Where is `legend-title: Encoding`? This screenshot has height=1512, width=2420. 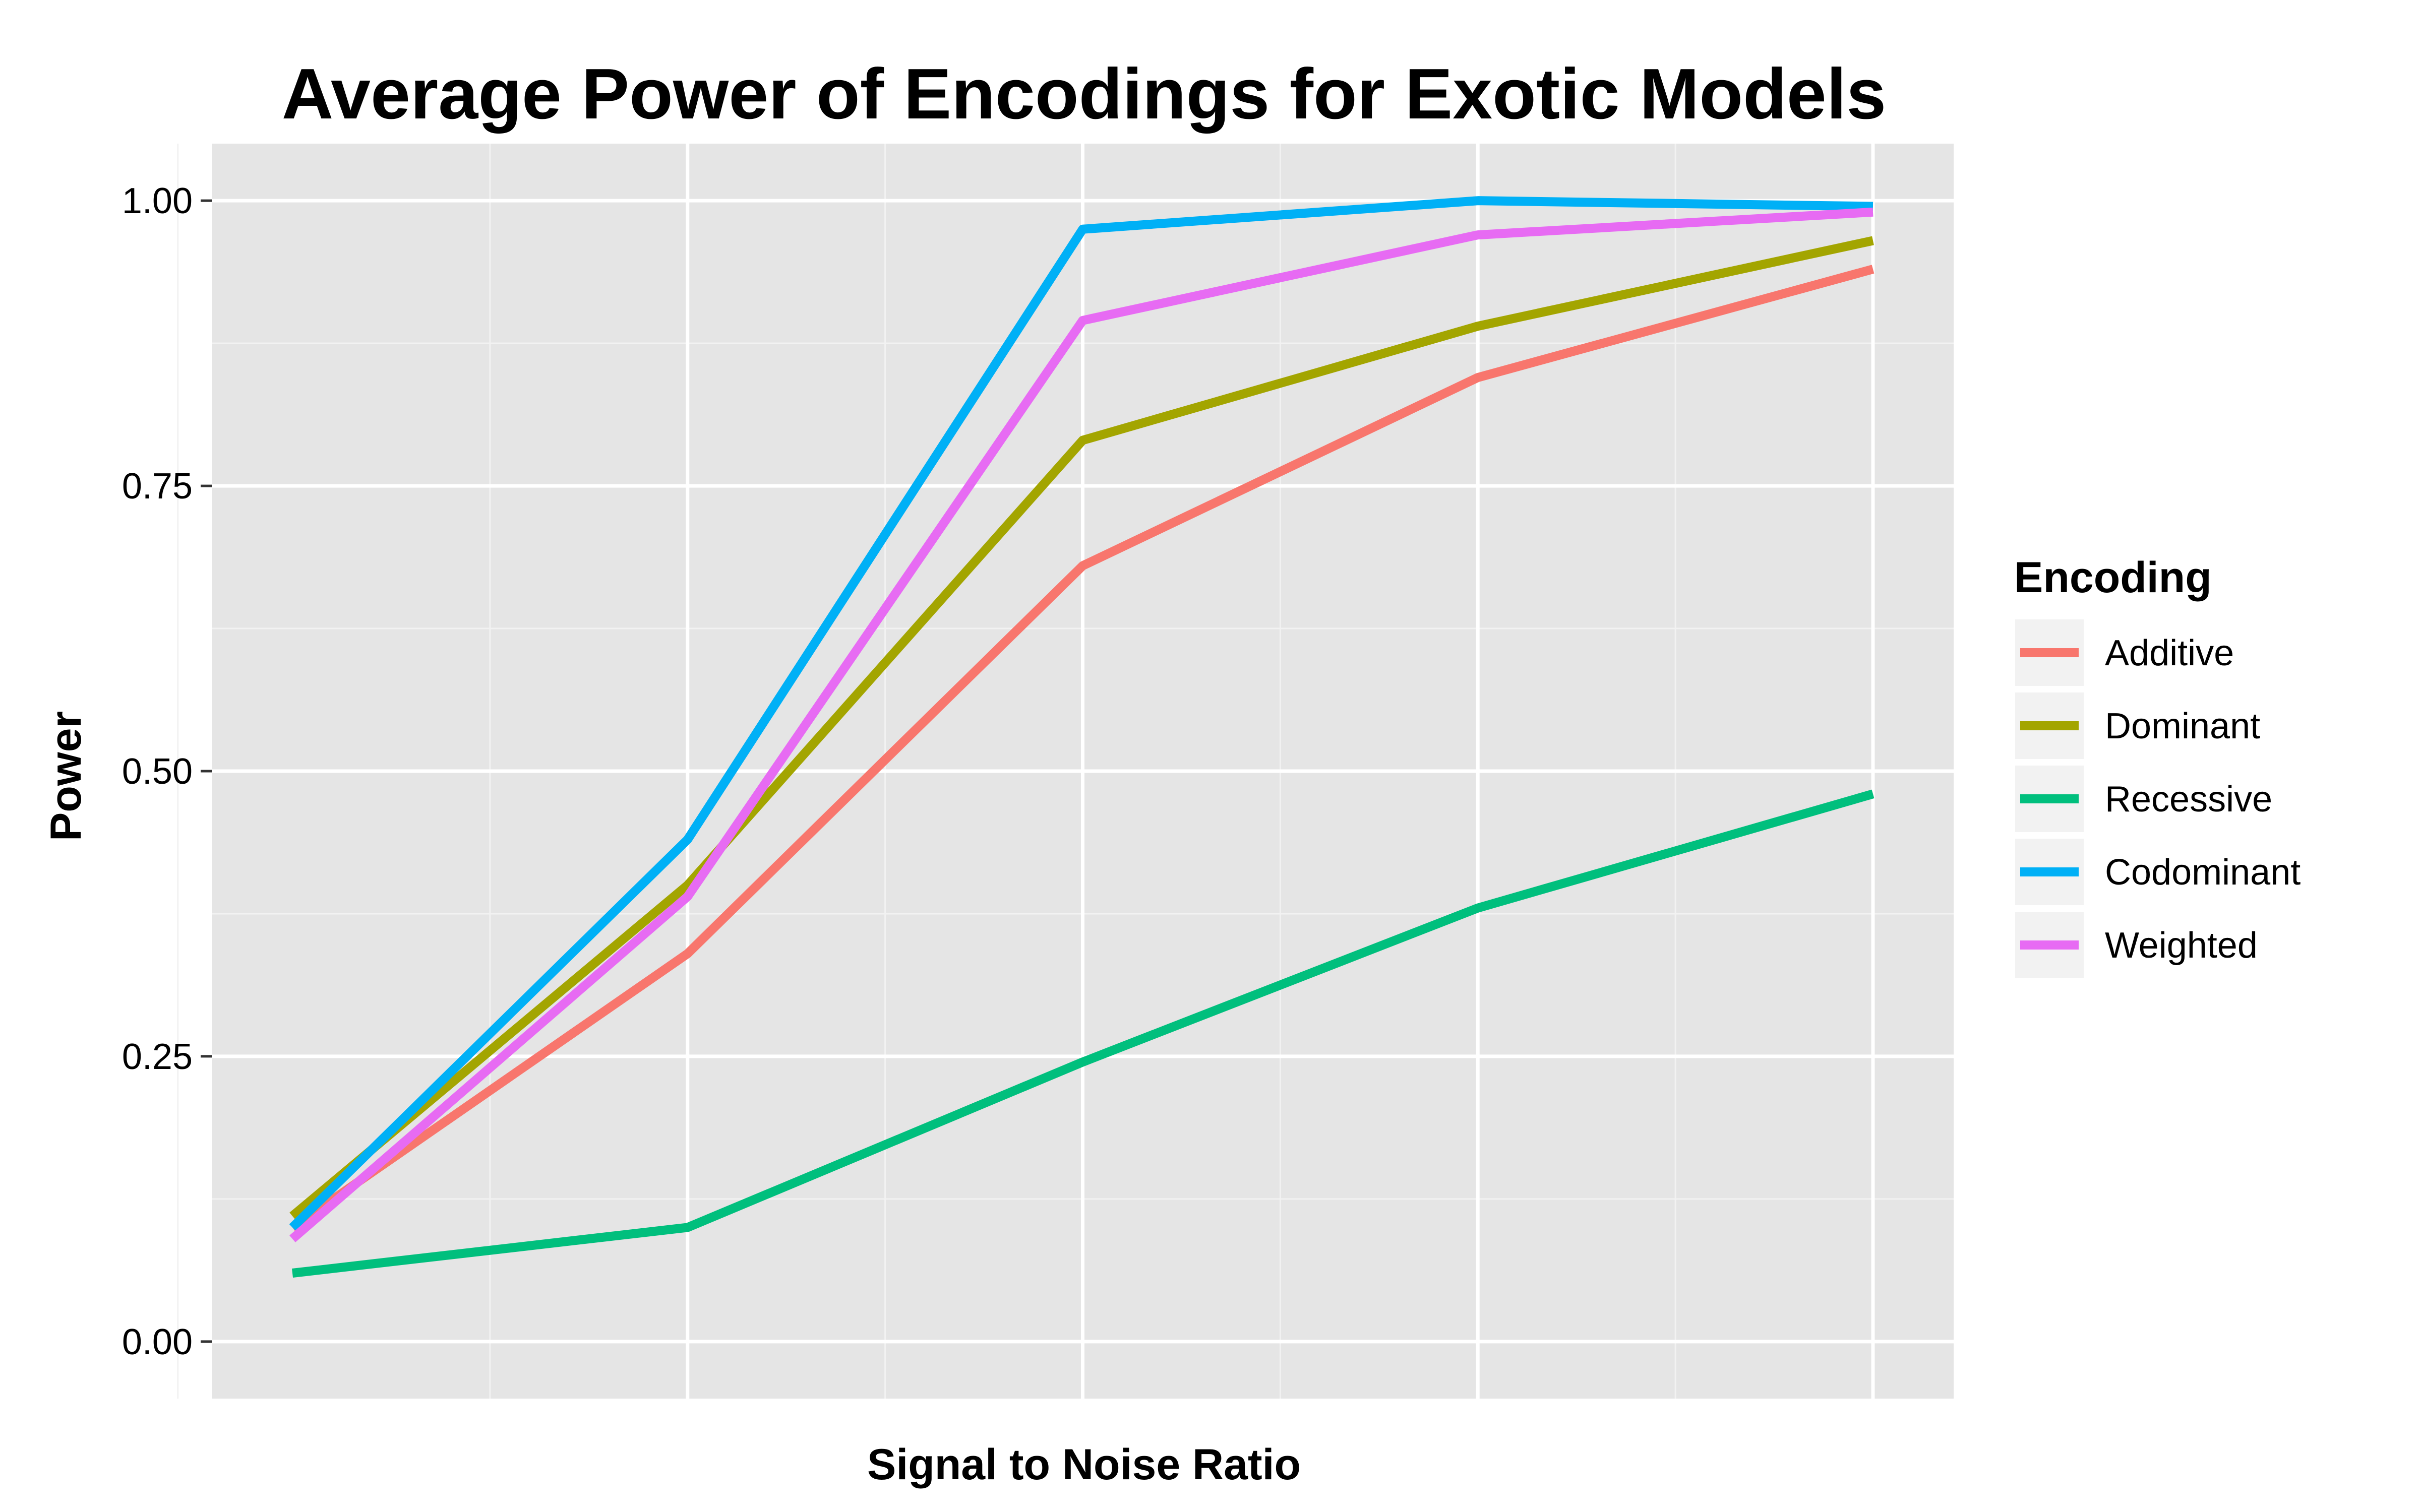
legend-title: Encoding is located at coordinates (2113, 577).